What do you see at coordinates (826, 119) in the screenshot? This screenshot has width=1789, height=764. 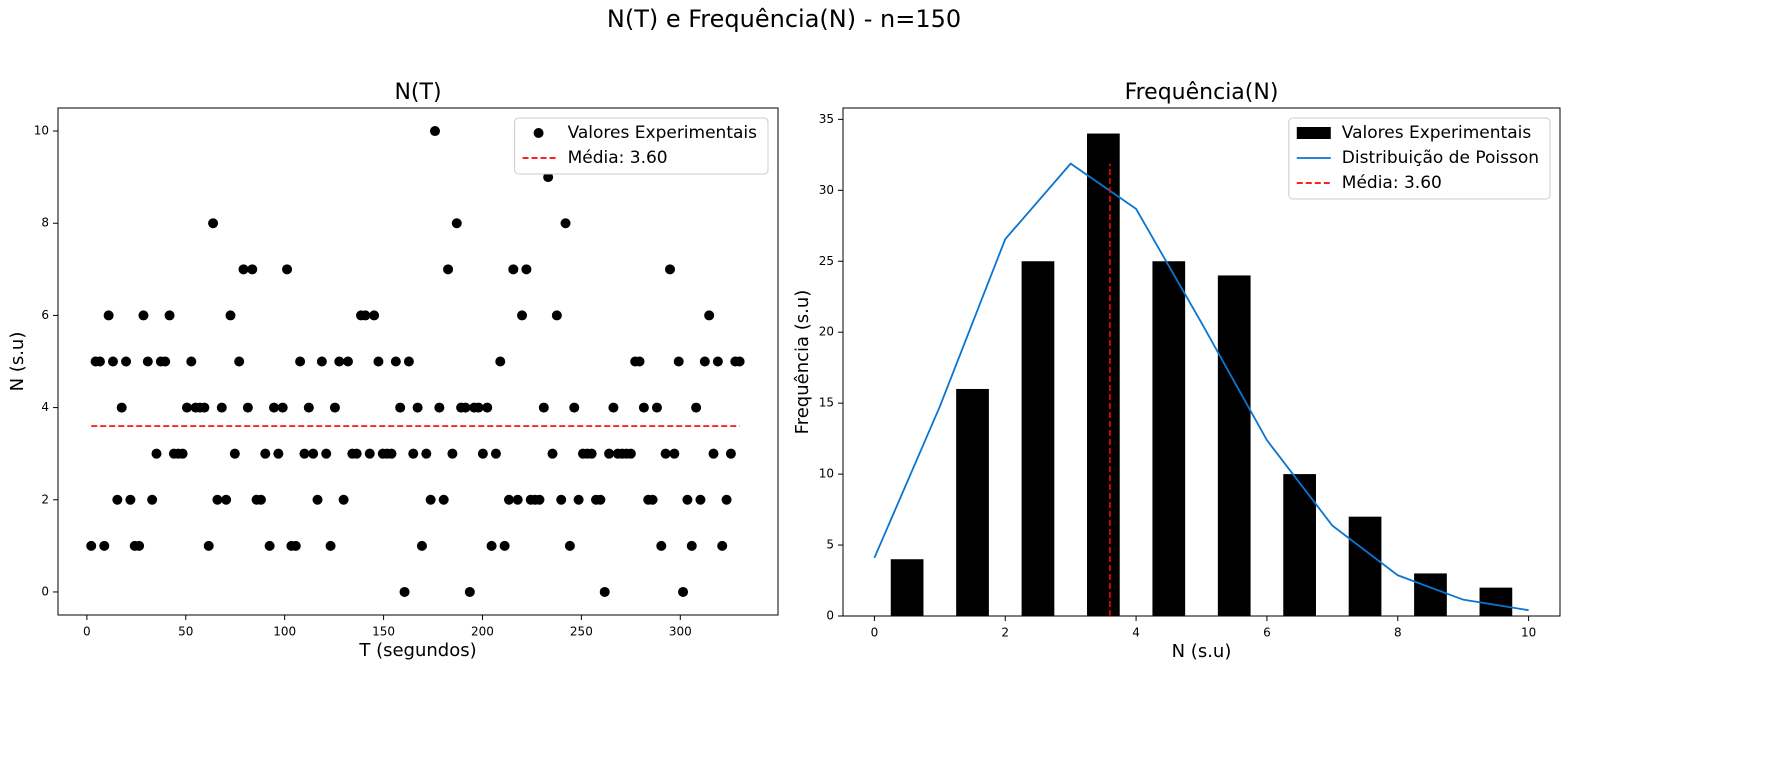 I see `y-tick-label: 35` at bounding box center [826, 119].